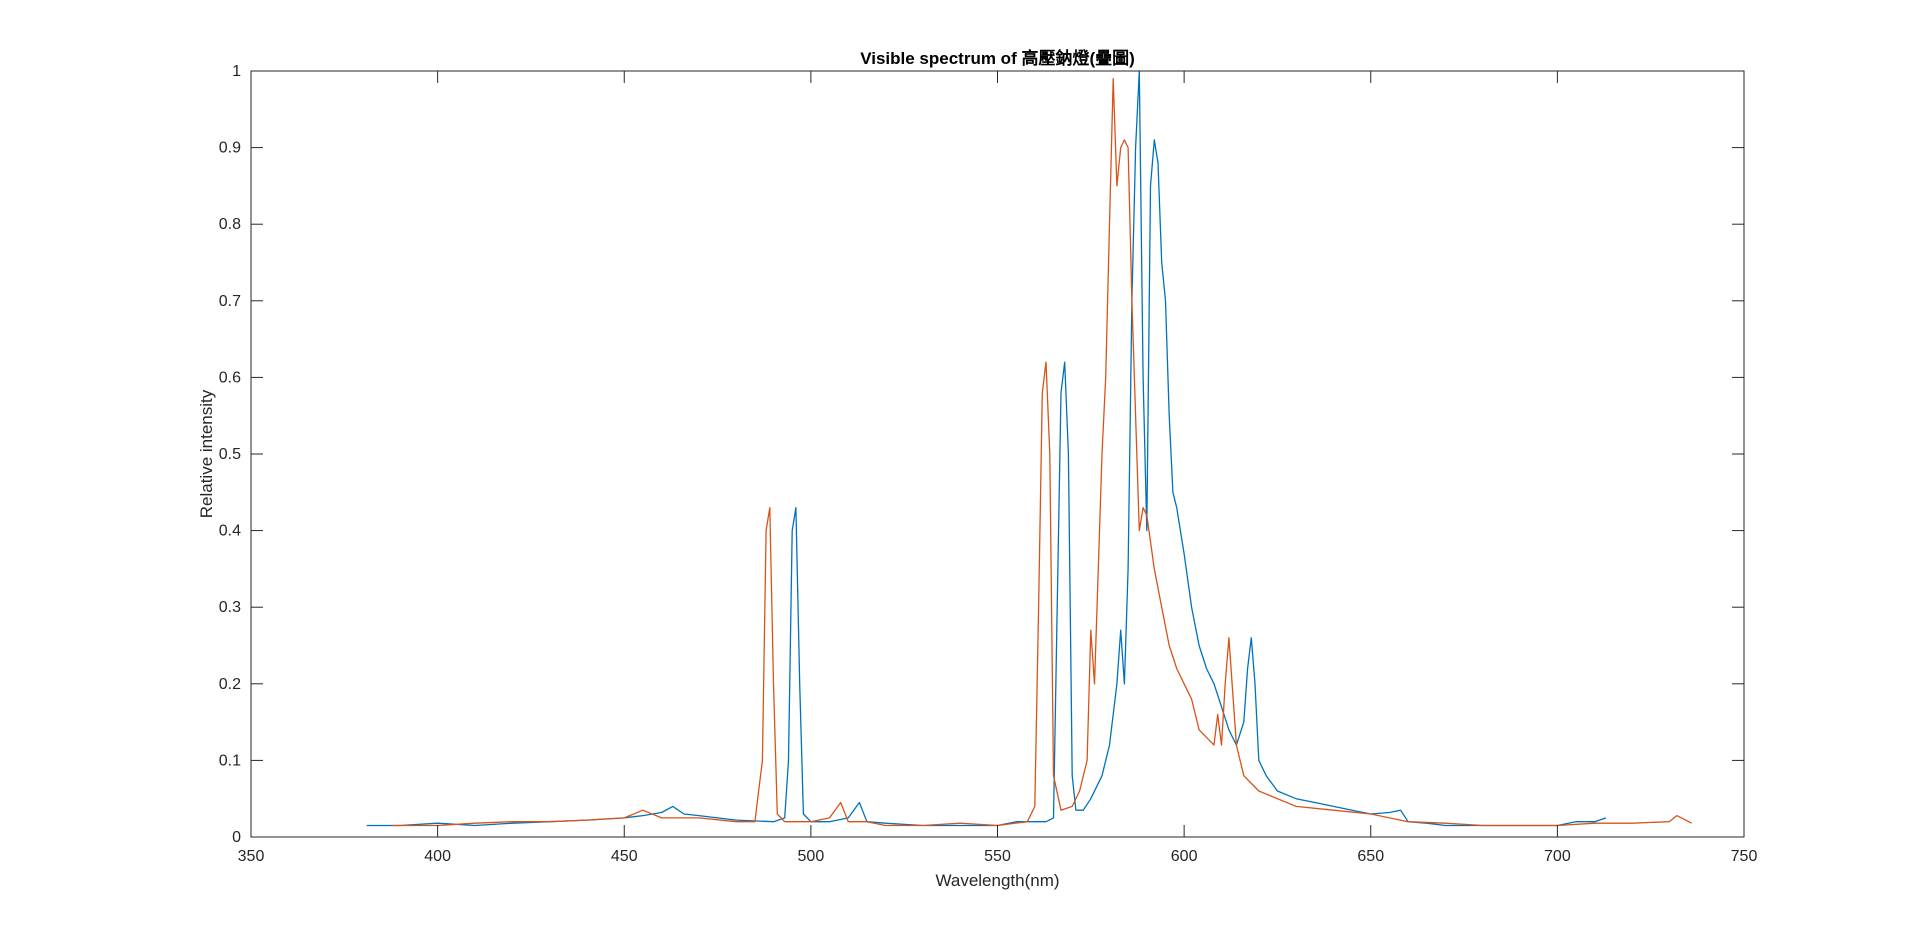 The width and height of the screenshot is (1920, 937). What do you see at coordinates (230, 684) in the screenshot?
I see `y-tick-label: 0.2` at bounding box center [230, 684].